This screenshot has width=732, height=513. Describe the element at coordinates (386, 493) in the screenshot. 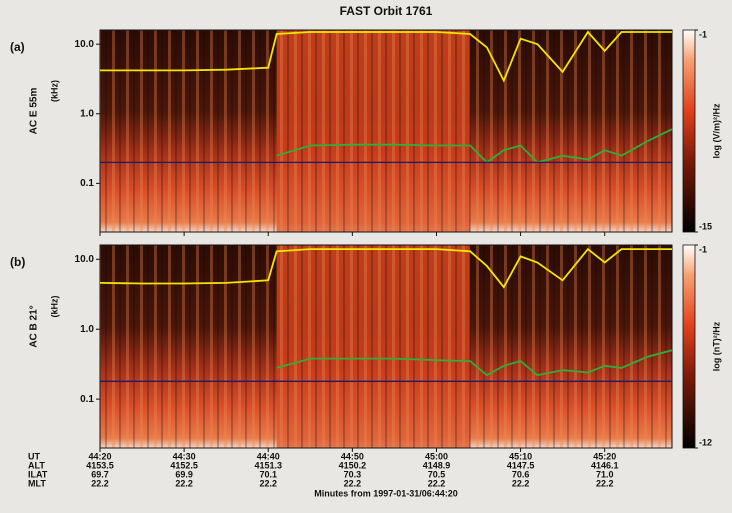

I see `x-axis-label: Minutes from 1997-01-31/06:44:20` at that location.